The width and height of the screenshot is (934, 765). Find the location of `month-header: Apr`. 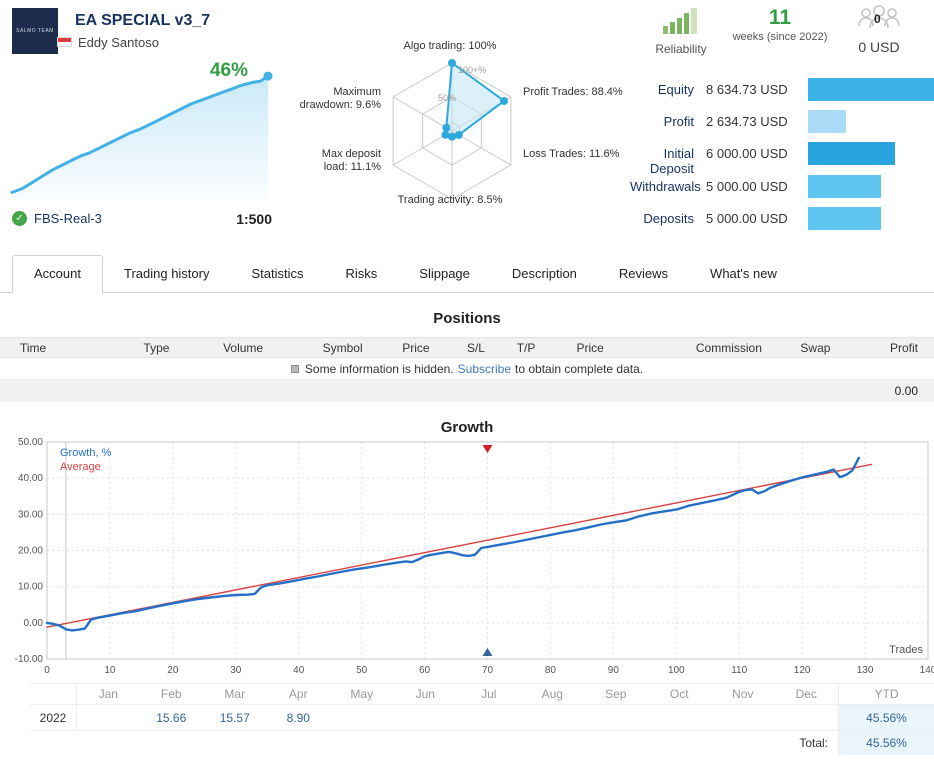

month-header: Apr is located at coordinates (298, 694).